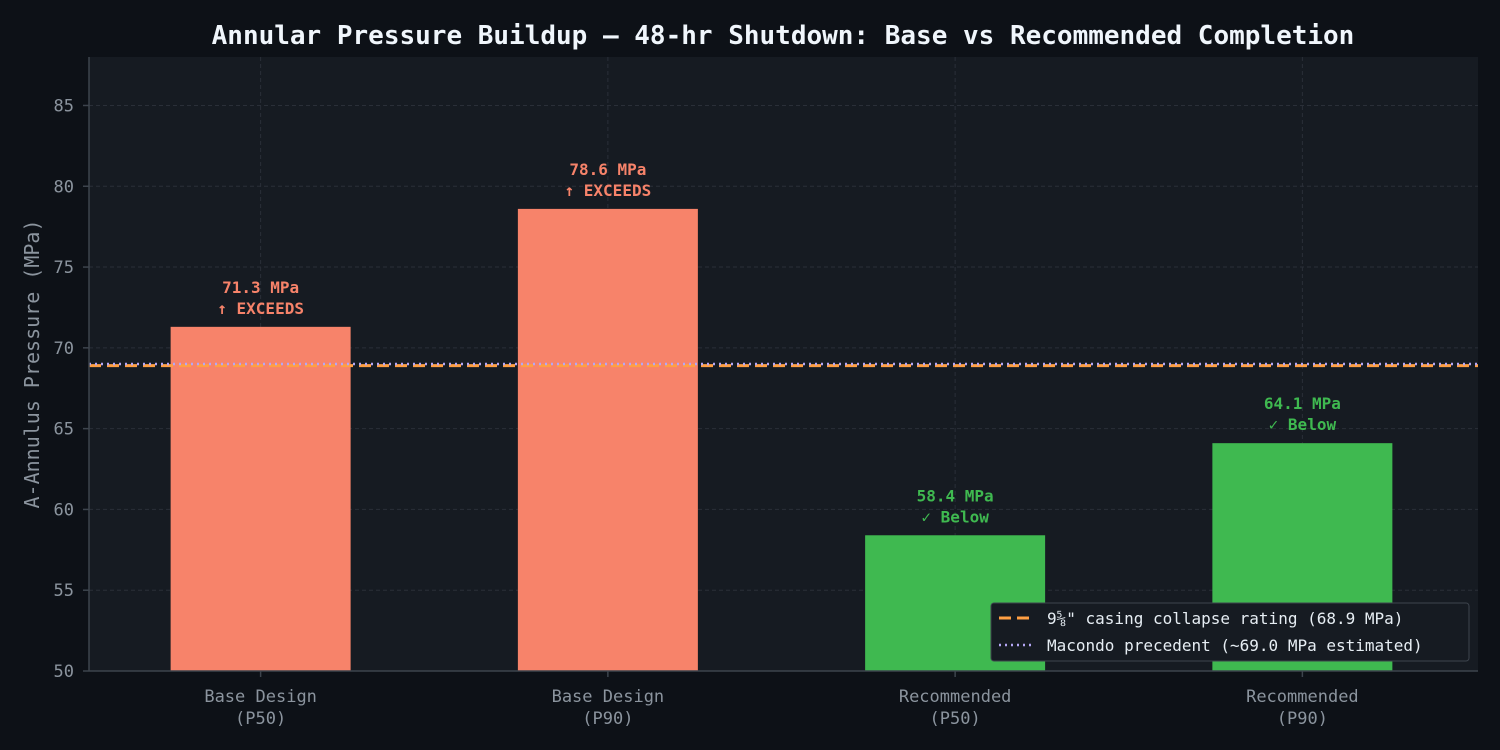 The height and width of the screenshot is (750, 1500). Describe the element at coordinates (1235, 645) in the screenshot. I see `legend-label-macondo: Macondo precedent (~69.0 MPa estimated)` at that location.